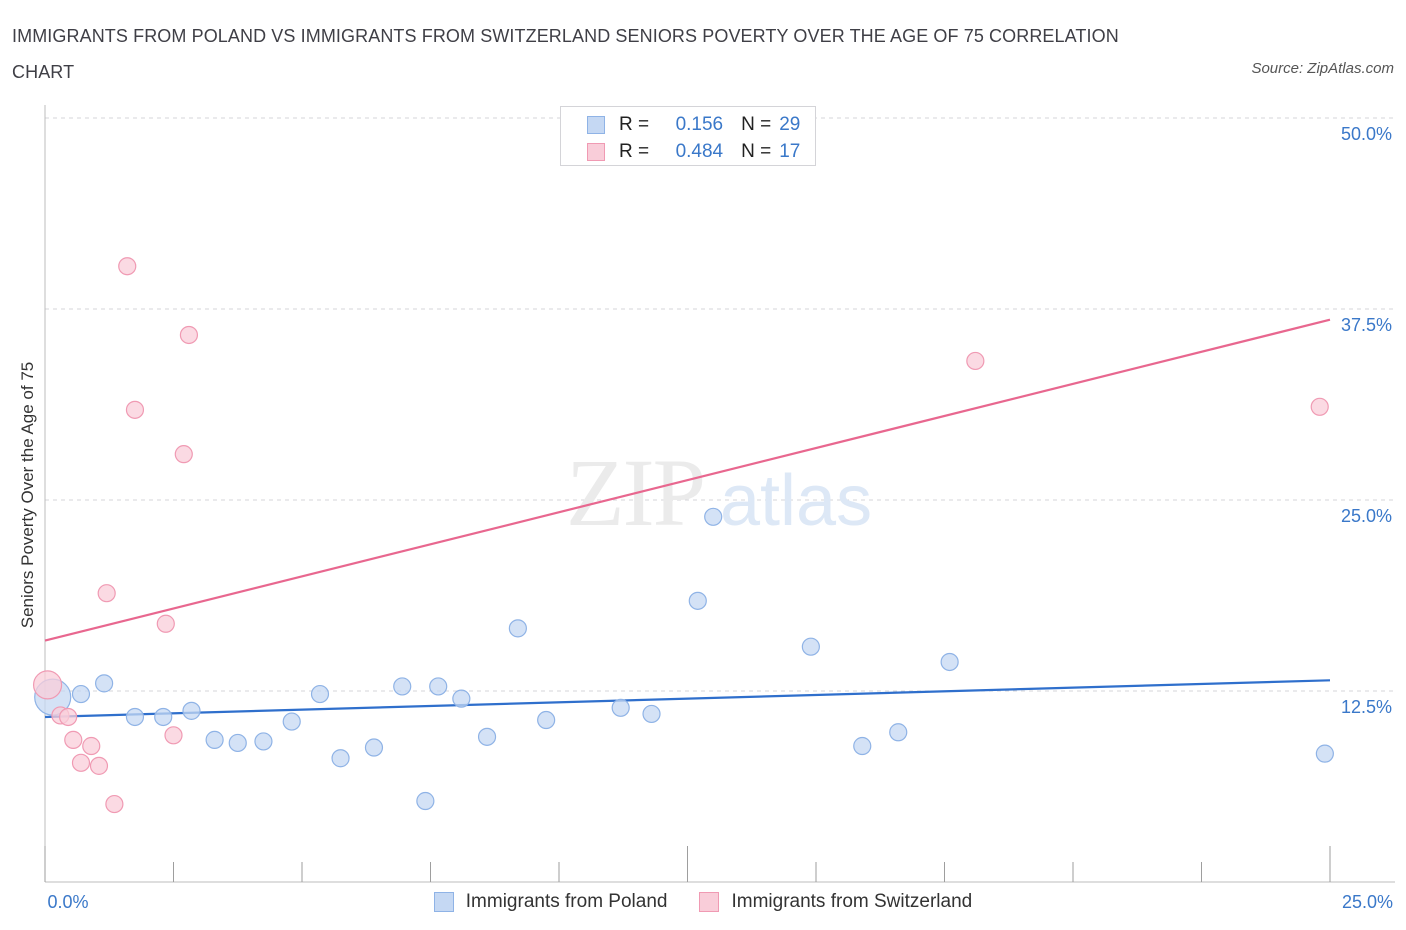 Image resolution: width=1406 pixels, height=930 pixels. Describe the element at coordinates (796, 501) in the screenshot. I see `watermark-atlas: atlas` at that location.